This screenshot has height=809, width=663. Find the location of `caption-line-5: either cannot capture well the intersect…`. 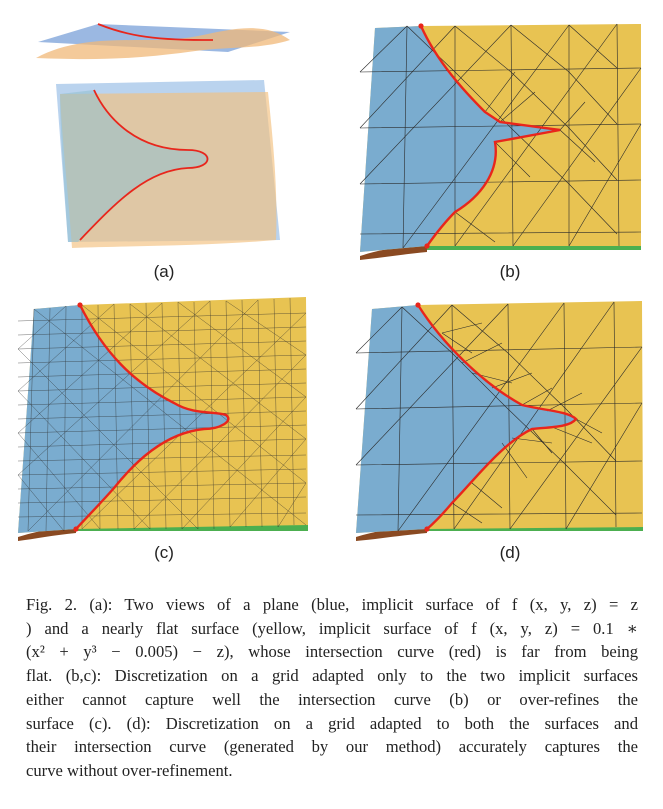

caption-line-5: either cannot capture well the intersect… is located at coordinates (332, 699).